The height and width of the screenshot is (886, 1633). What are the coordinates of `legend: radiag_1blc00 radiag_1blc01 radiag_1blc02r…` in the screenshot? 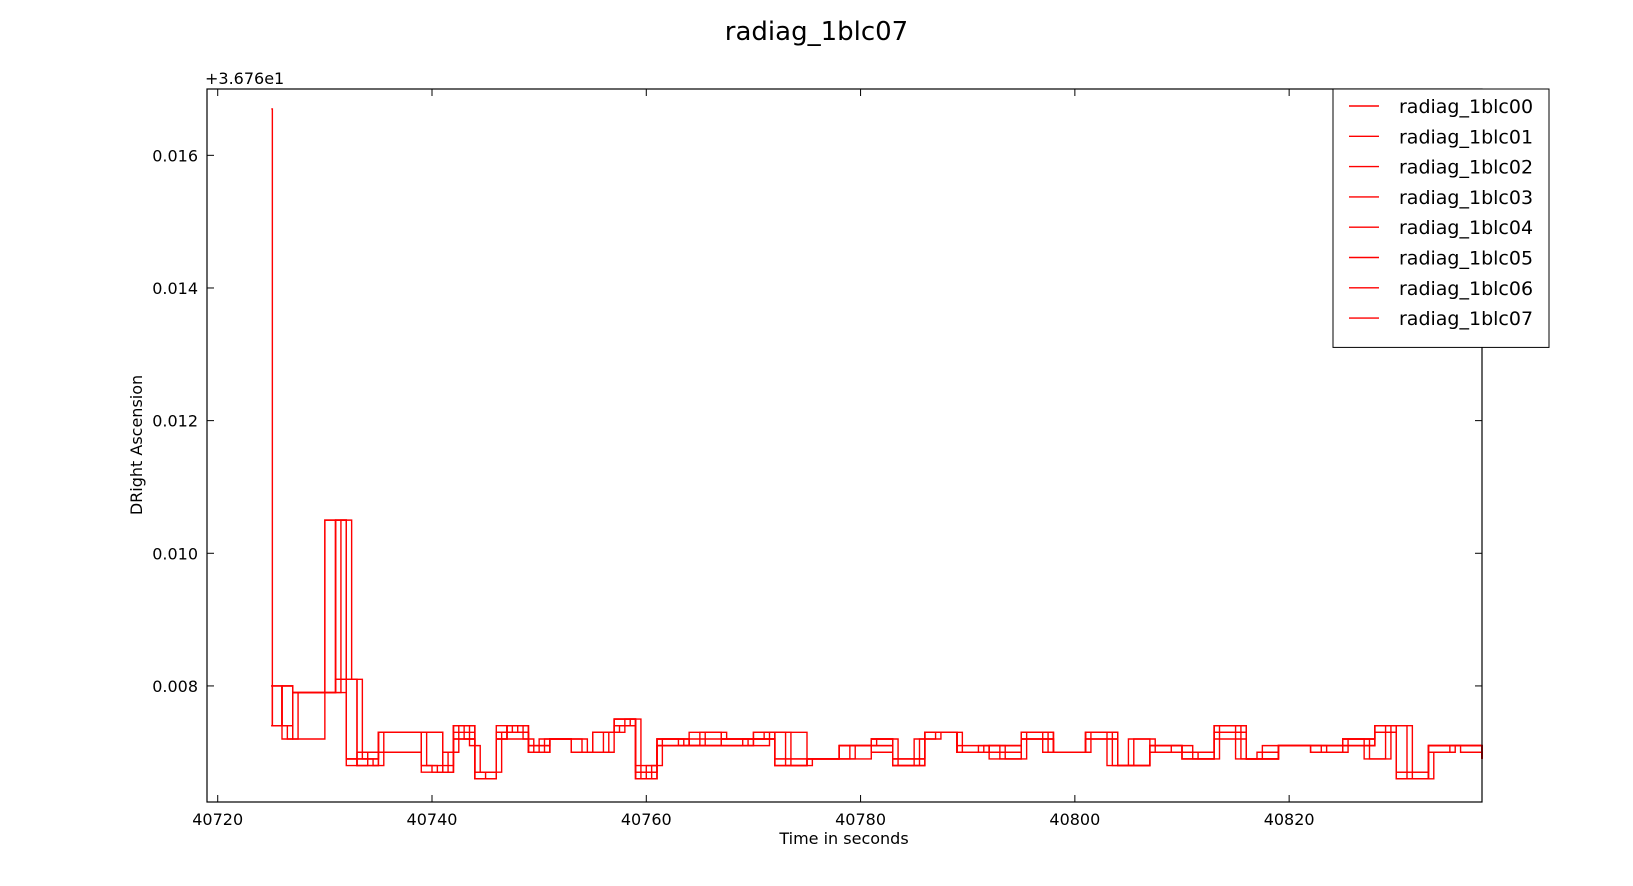 It's located at (1441, 218).